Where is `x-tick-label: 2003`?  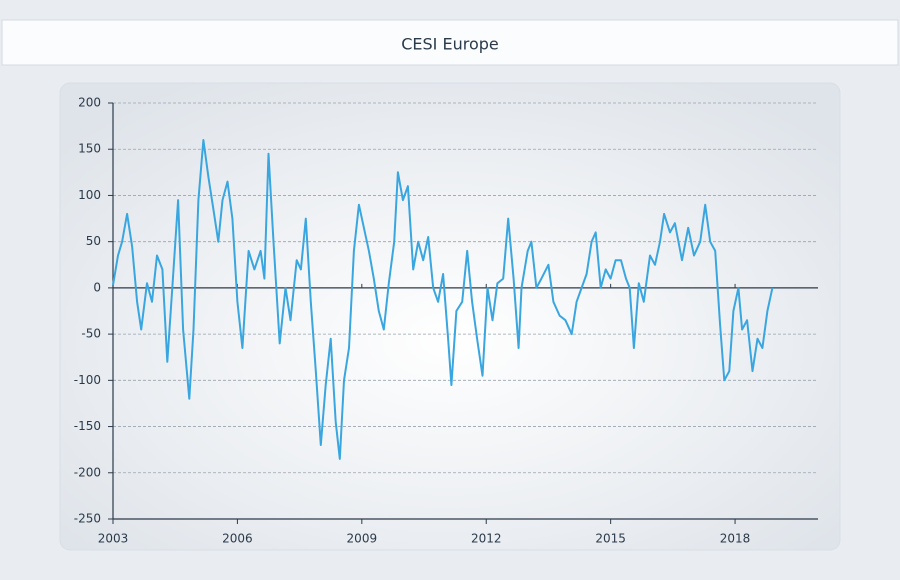
x-tick-label: 2003 is located at coordinates (113, 539).